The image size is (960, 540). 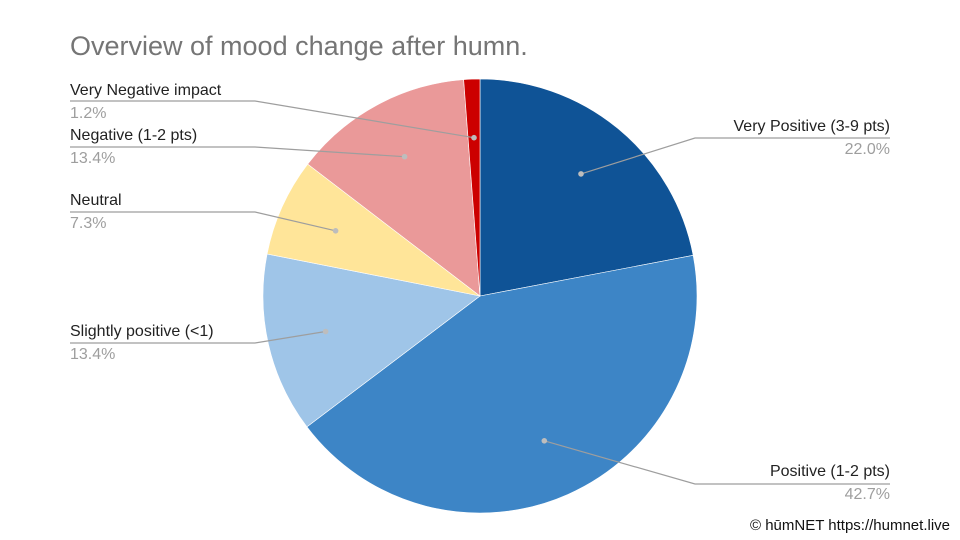 What do you see at coordinates (472, 187) in the screenshot?
I see `pie-slice-very-negative-impact` at bounding box center [472, 187].